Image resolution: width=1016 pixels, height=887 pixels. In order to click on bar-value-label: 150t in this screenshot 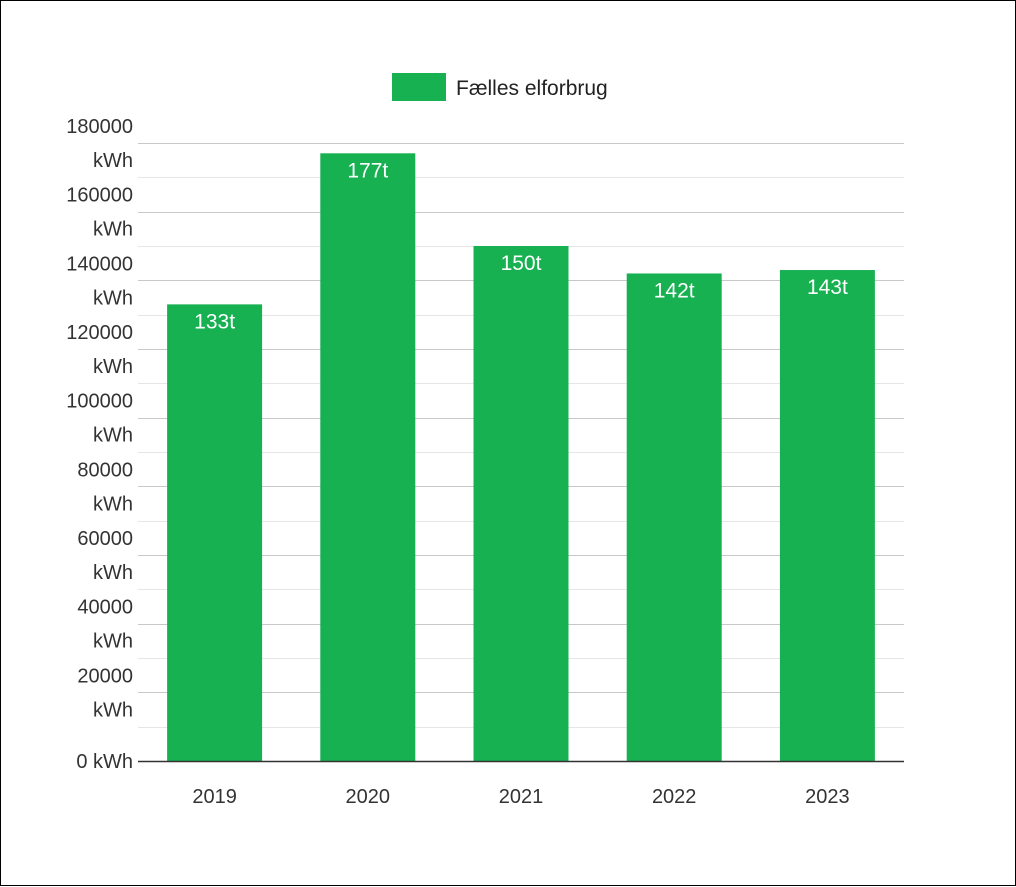, I will do `click(521, 263)`.